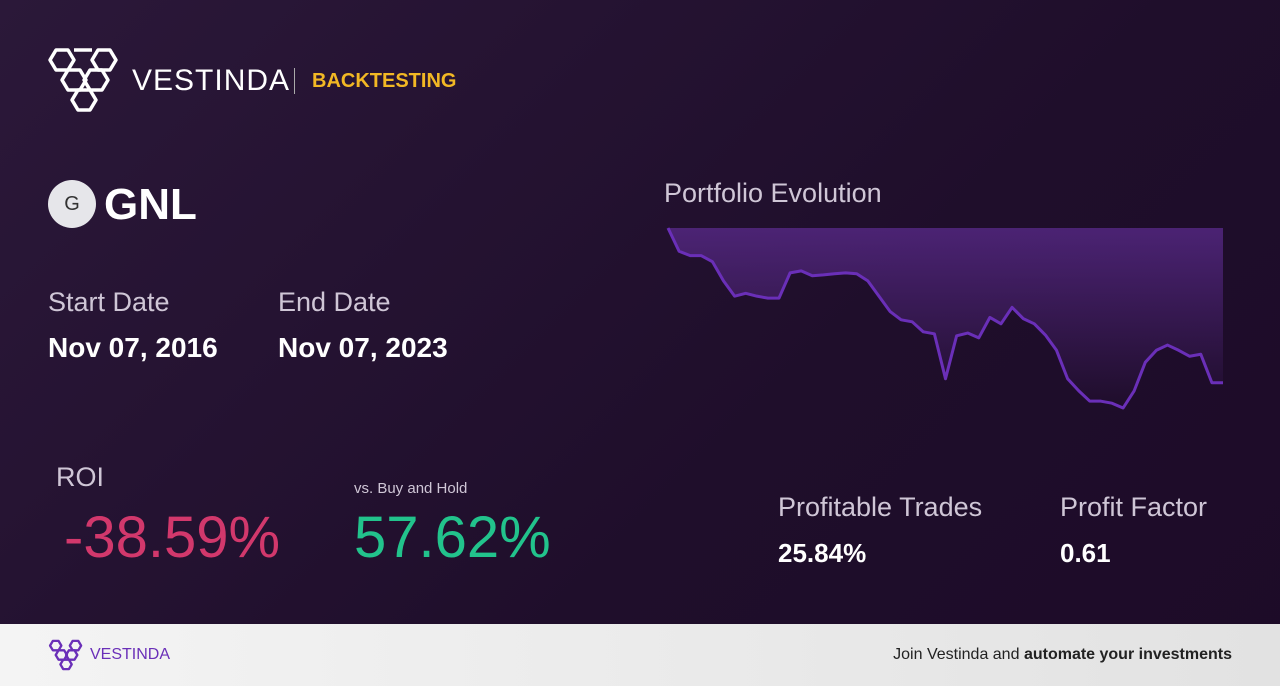  What do you see at coordinates (83, 80) in the screenshot?
I see `logo` at bounding box center [83, 80].